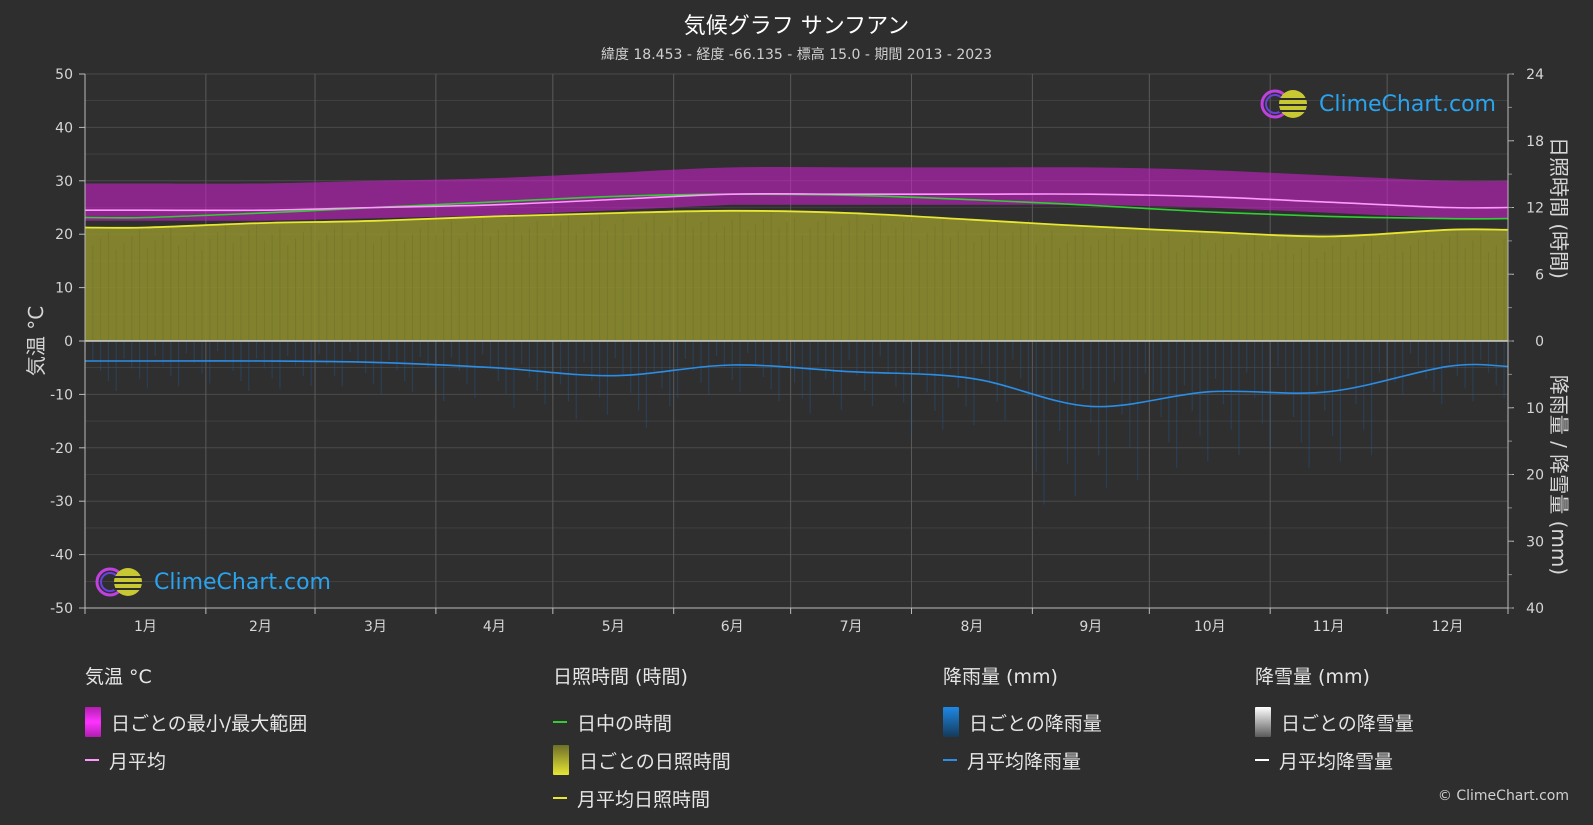 The width and height of the screenshot is (1593, 825). I want to click on month-label: 2月, so click(260, 627).